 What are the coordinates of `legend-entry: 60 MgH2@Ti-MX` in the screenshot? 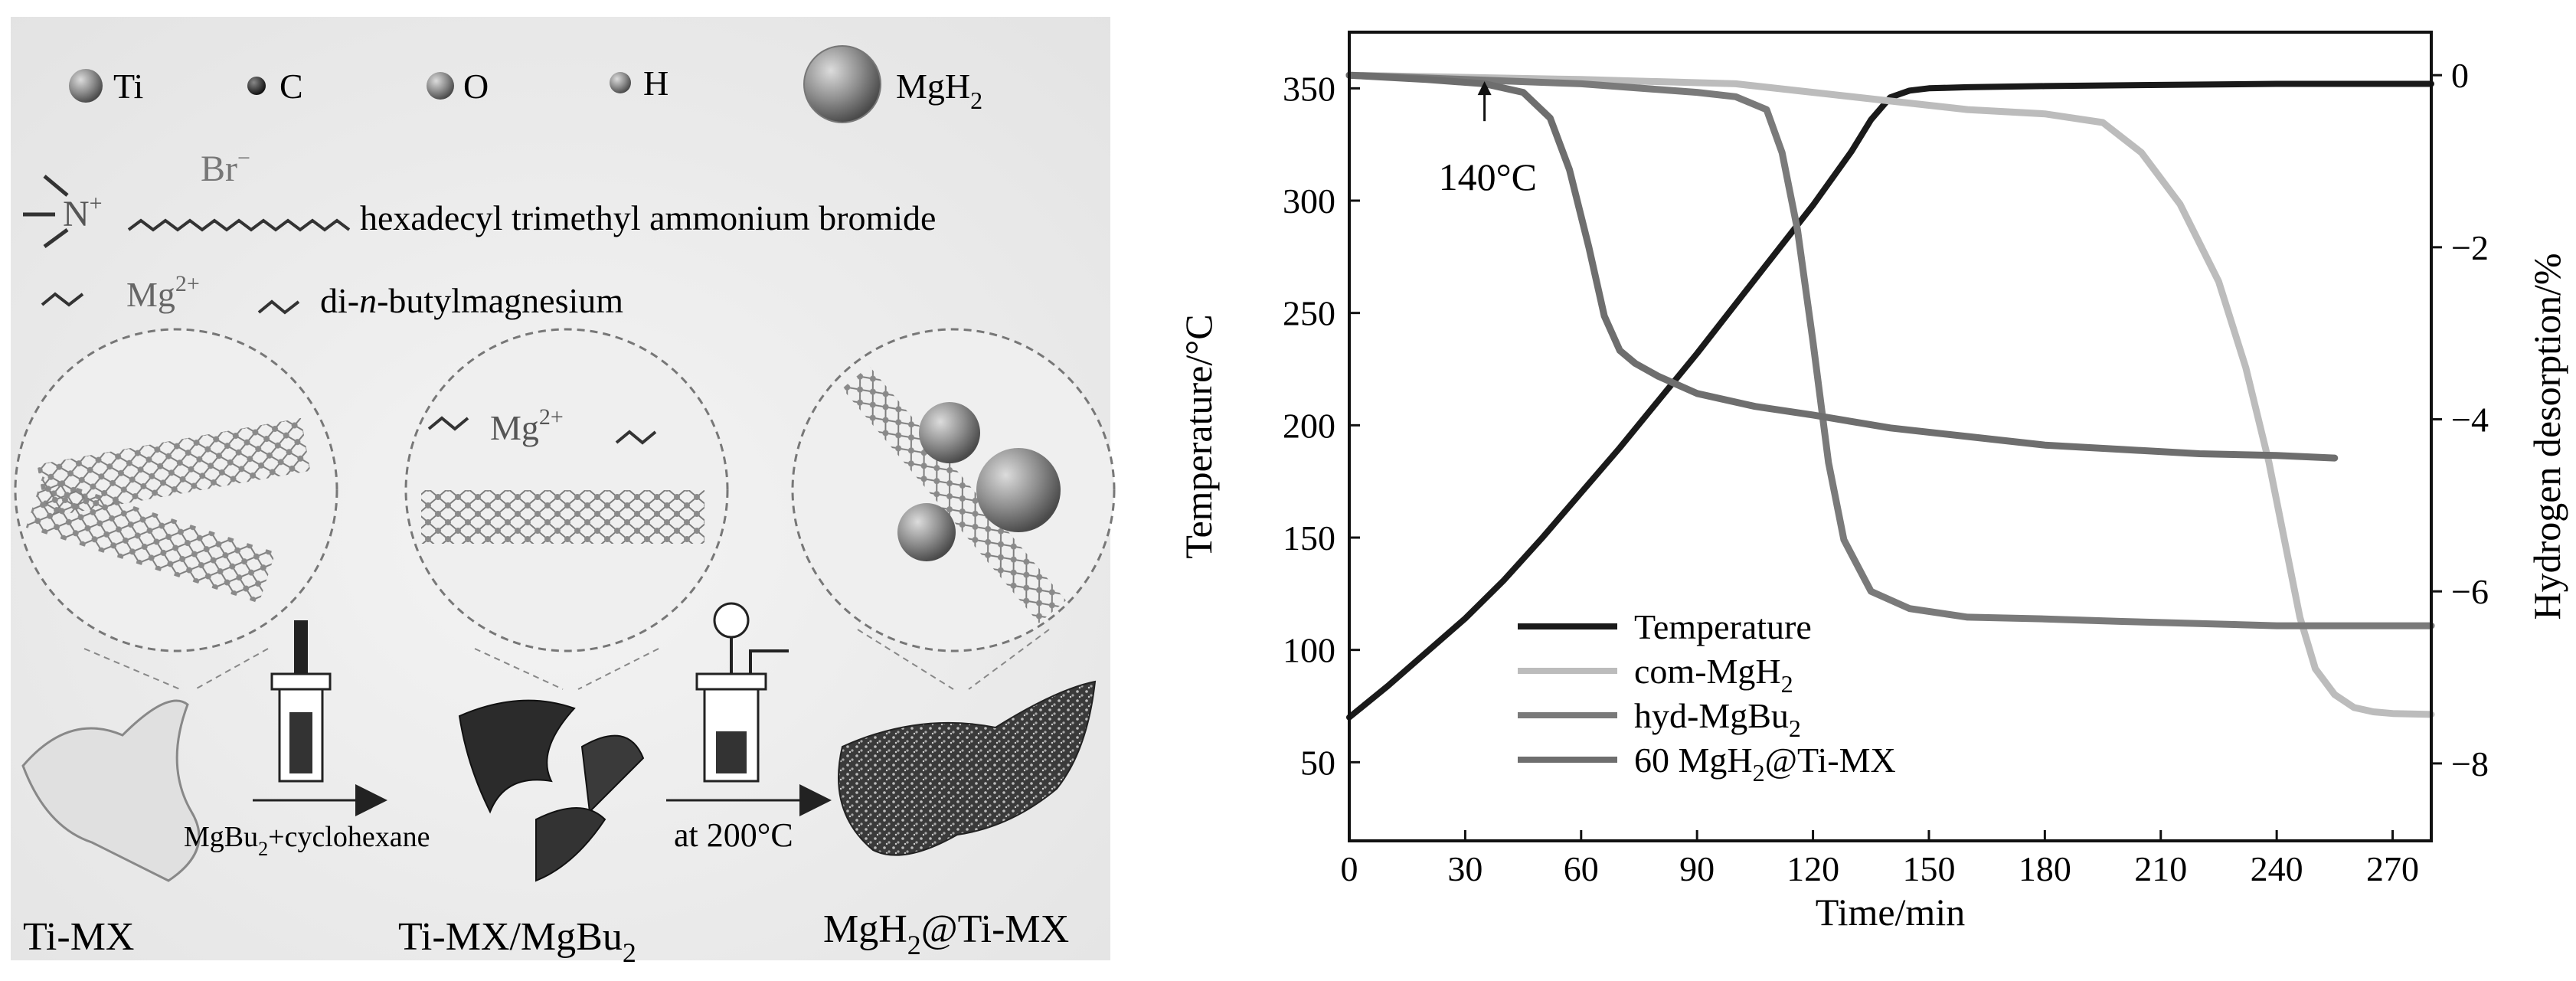 It's located at (1765, 763).